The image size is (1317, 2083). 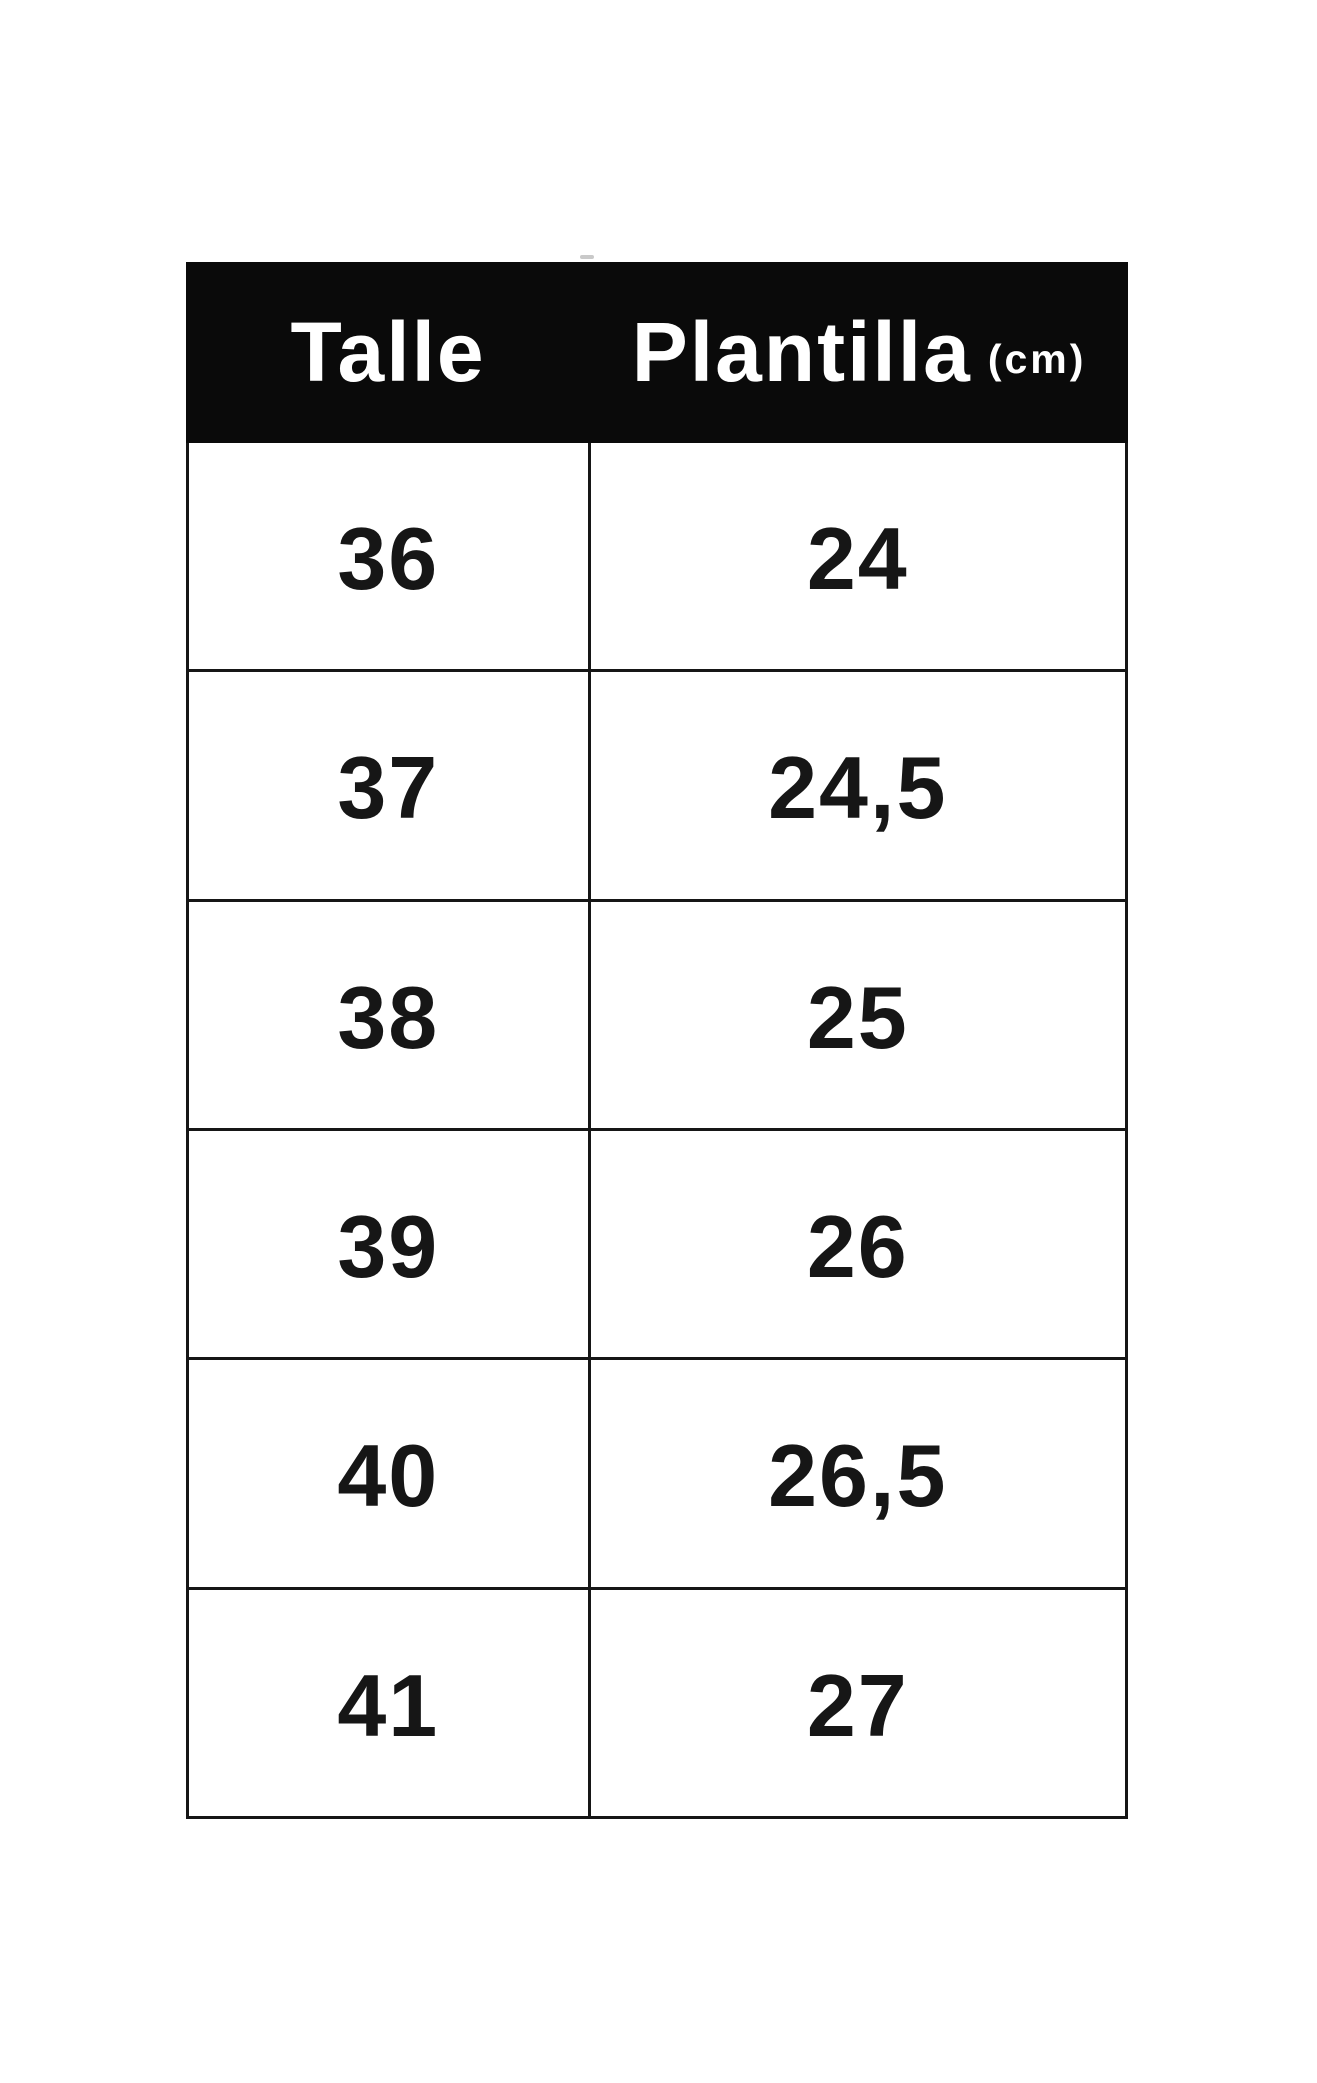 I want to click on cell-talle: 38, so click(x=390, y=1014).